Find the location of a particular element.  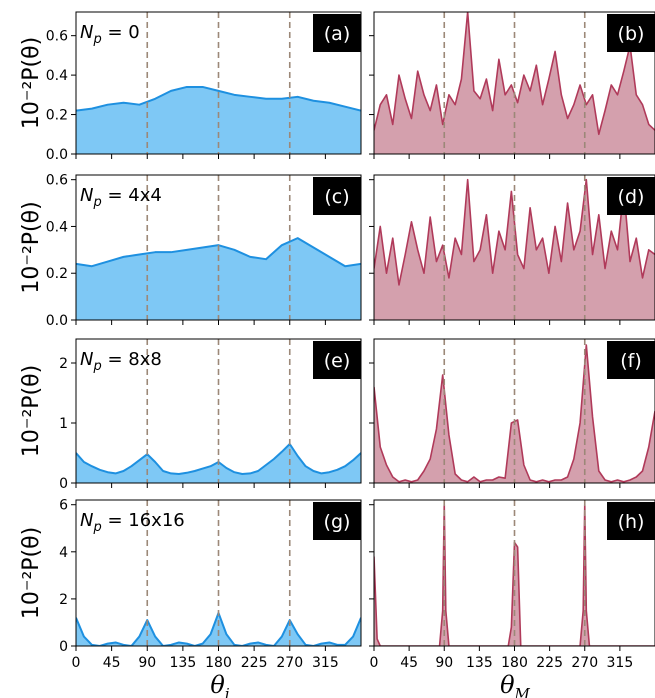

panel-label: (e) is located at coordinates (337, 361).